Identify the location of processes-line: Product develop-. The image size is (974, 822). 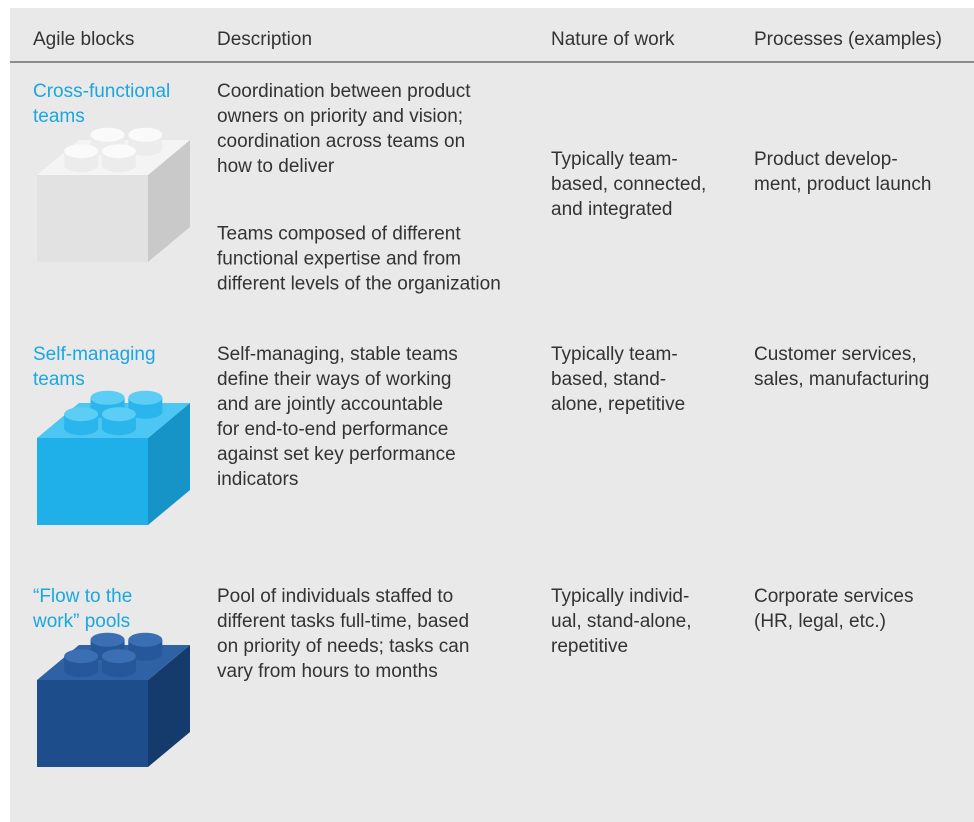
(826, 159).